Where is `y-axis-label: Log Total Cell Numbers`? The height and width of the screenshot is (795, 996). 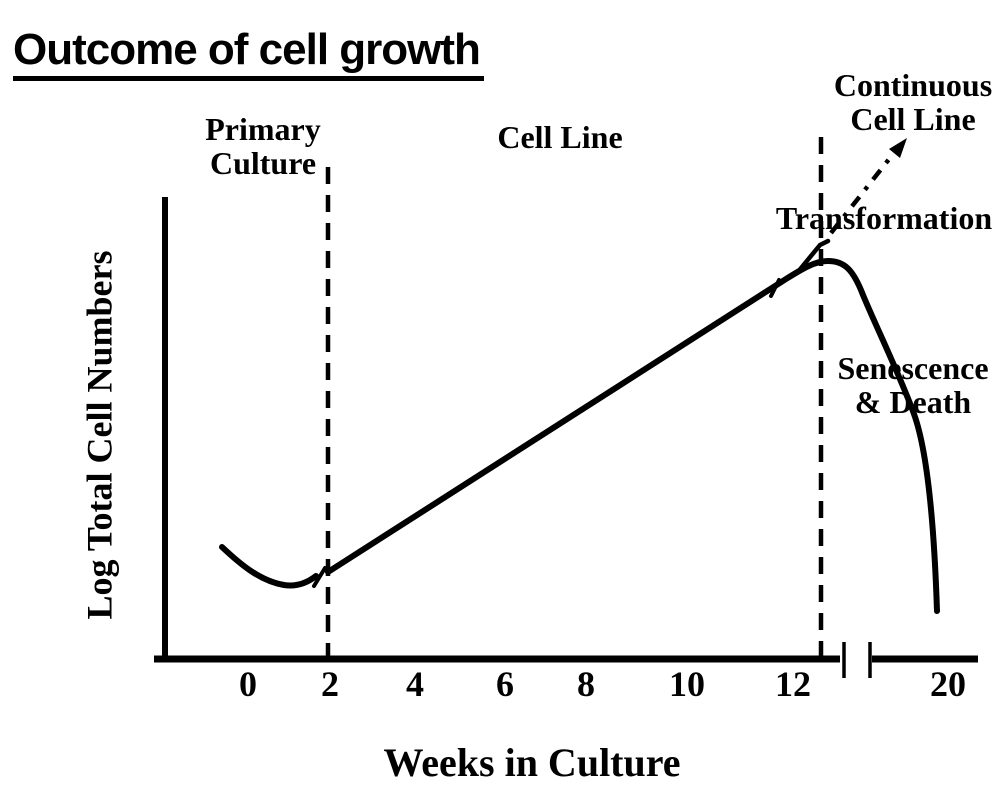 y-axis-label: Log Total Cell Numbers is located at coordinates (99, 435).